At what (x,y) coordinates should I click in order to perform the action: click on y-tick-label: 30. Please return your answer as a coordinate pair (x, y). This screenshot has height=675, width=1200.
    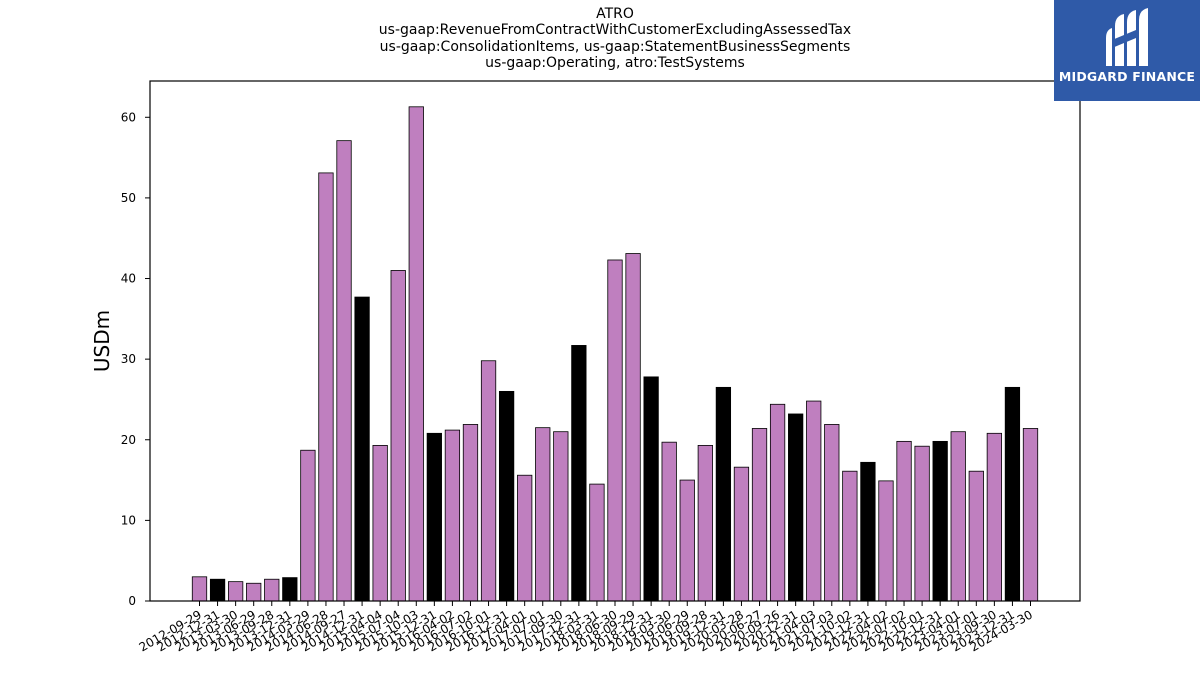
    Looking at the image, I should click on (128, 359).